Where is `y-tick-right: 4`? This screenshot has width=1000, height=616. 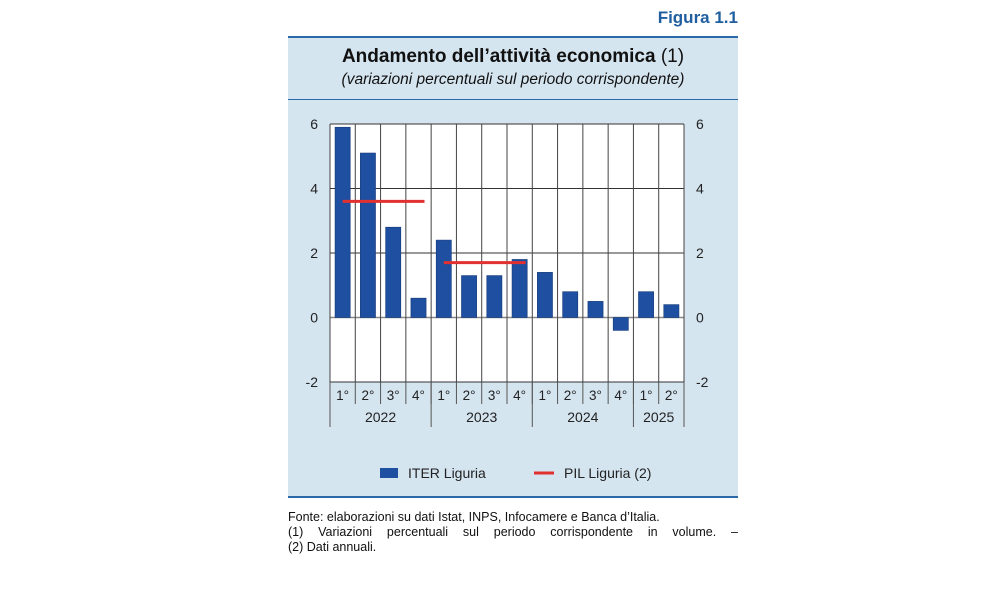 y-tick-right: 4 is located at coordinates (700, 189).